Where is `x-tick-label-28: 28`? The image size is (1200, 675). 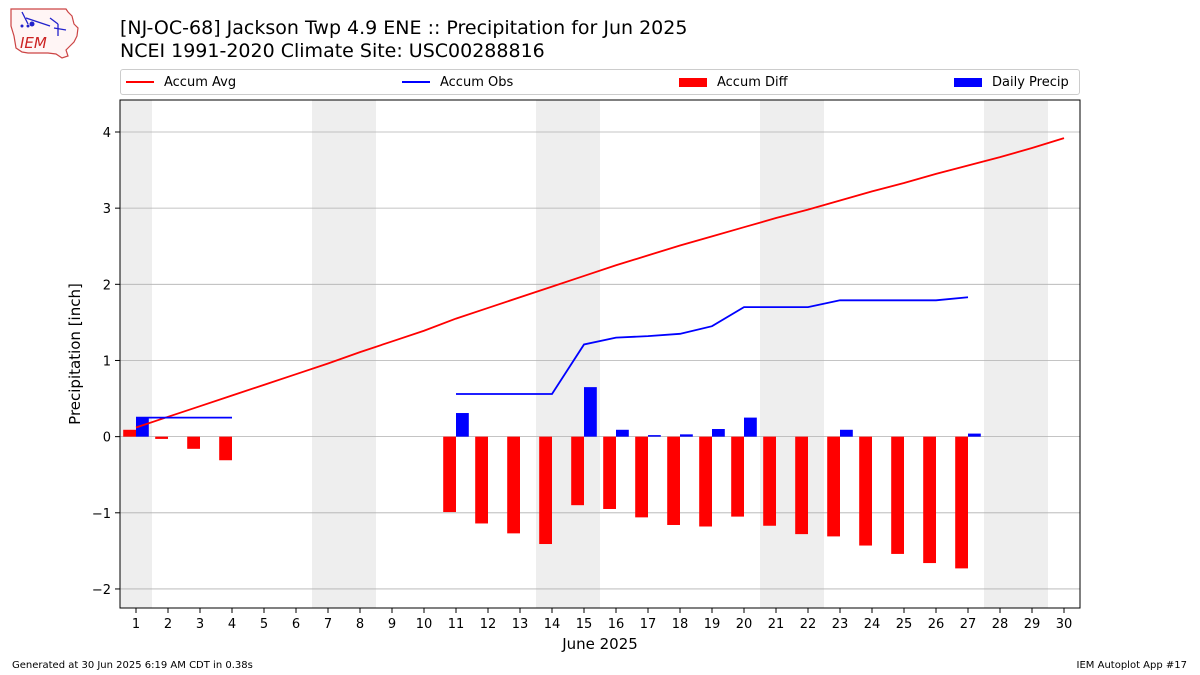
x-tick-label-28: 28 is located at coordinates (1000, 624).